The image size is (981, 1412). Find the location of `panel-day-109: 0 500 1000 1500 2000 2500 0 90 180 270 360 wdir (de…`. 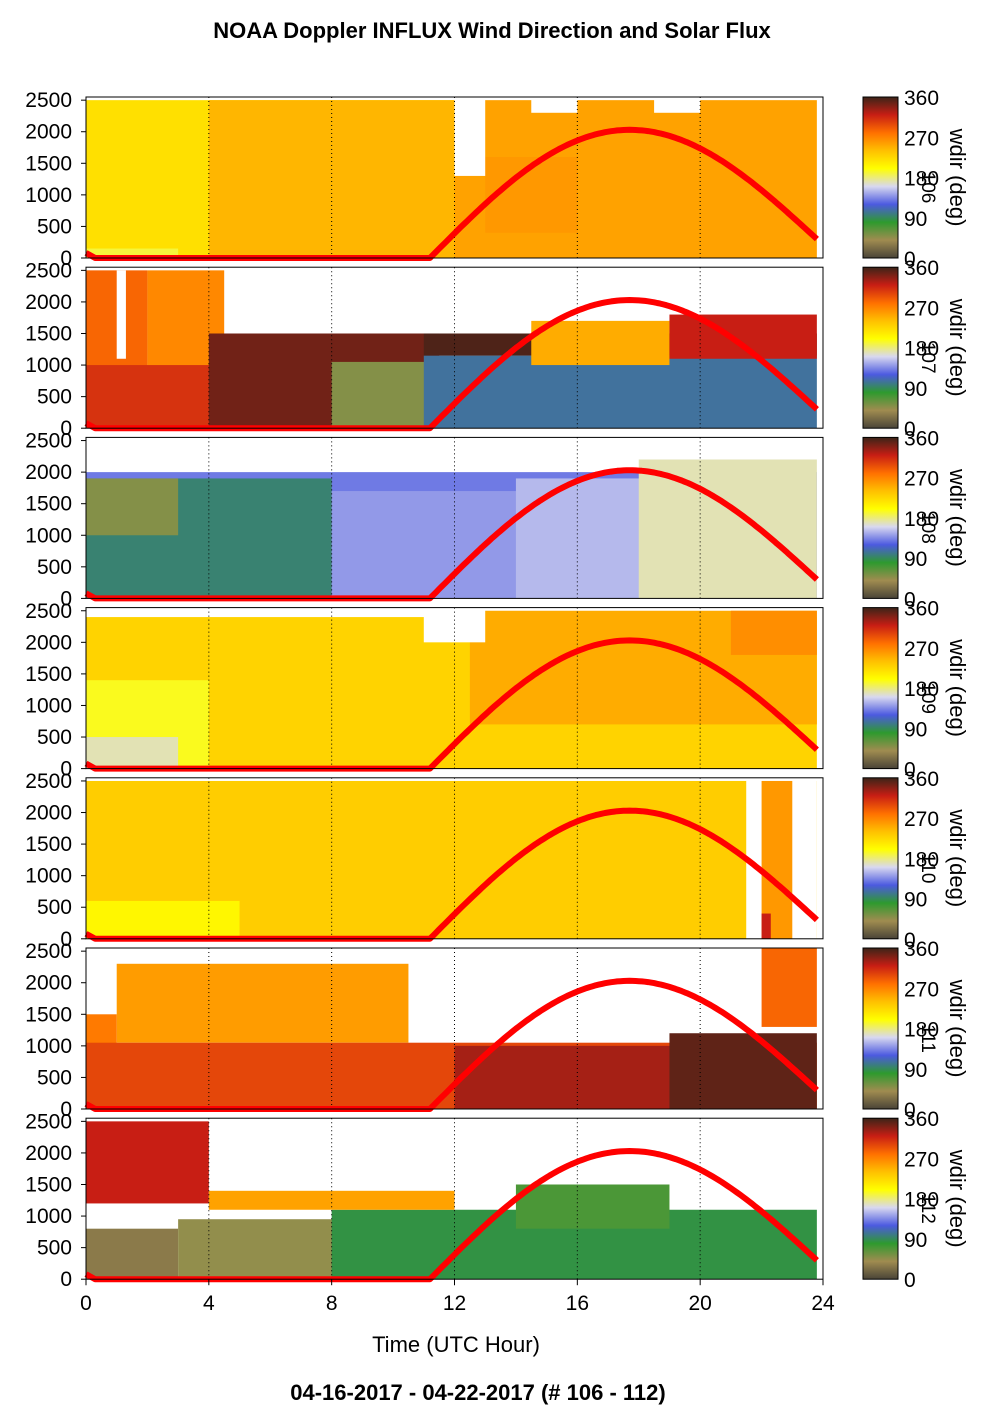

panel-day-109: 0 500 1000 1500 2000 2500 0 90 180 270 360 wdir (de… is located at coordinates (497, 690).